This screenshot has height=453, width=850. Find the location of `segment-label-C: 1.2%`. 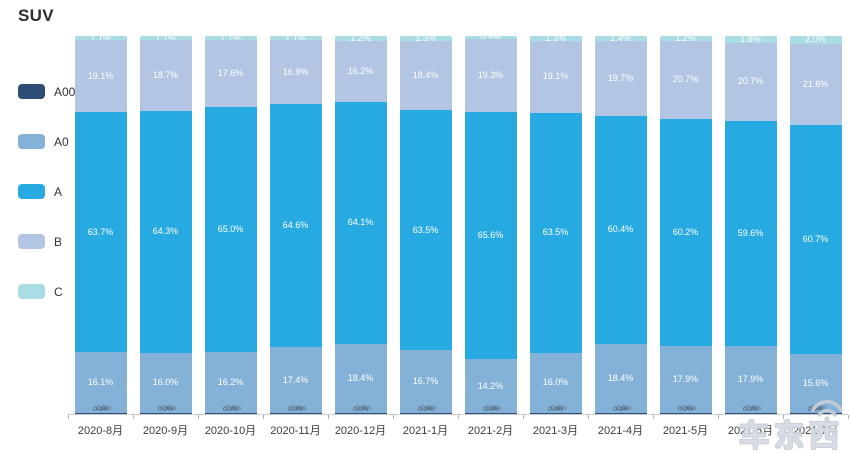

segment-label-C: 1.2% is located at coordinates (360, 37).